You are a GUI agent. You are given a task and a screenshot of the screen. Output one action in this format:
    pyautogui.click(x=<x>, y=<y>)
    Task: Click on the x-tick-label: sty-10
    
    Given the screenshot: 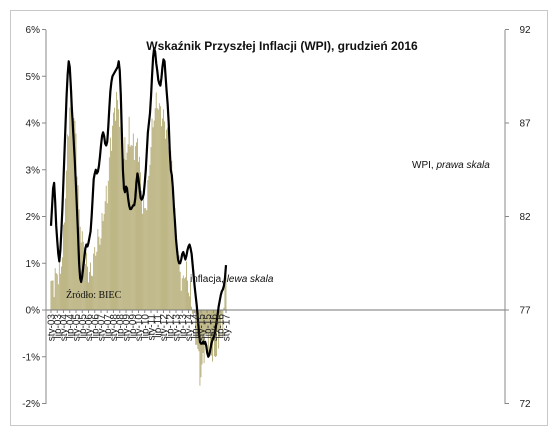 What is the action you would take?
    pyautogui.click(x=139, y=328)
    